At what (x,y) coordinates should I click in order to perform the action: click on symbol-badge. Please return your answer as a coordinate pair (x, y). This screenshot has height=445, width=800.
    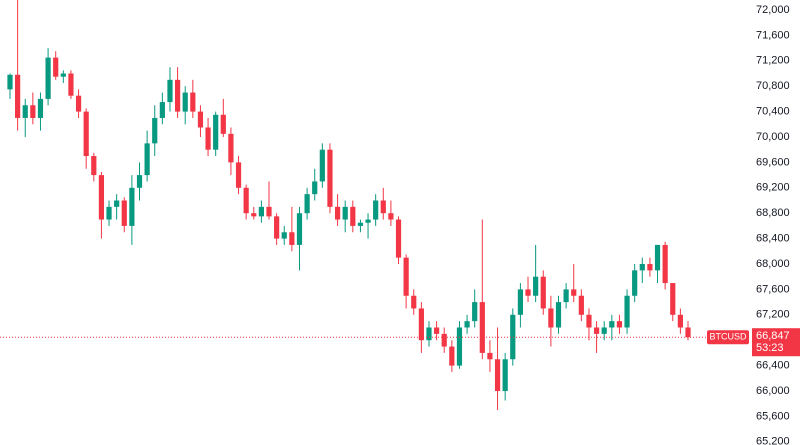
    Looking at the image, I should click on (728, 337).